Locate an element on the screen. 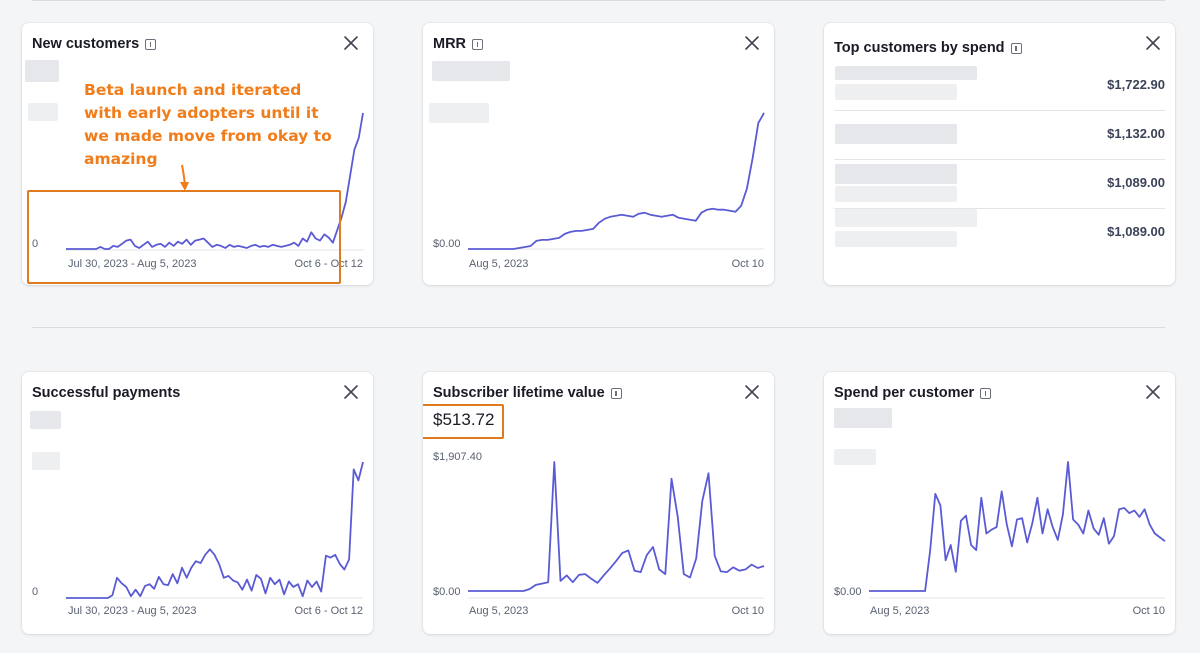 The width and height of the screenshot is (1200, 653). card-title-text: Subscriber lifetime value is located at coordinates (519, 393).